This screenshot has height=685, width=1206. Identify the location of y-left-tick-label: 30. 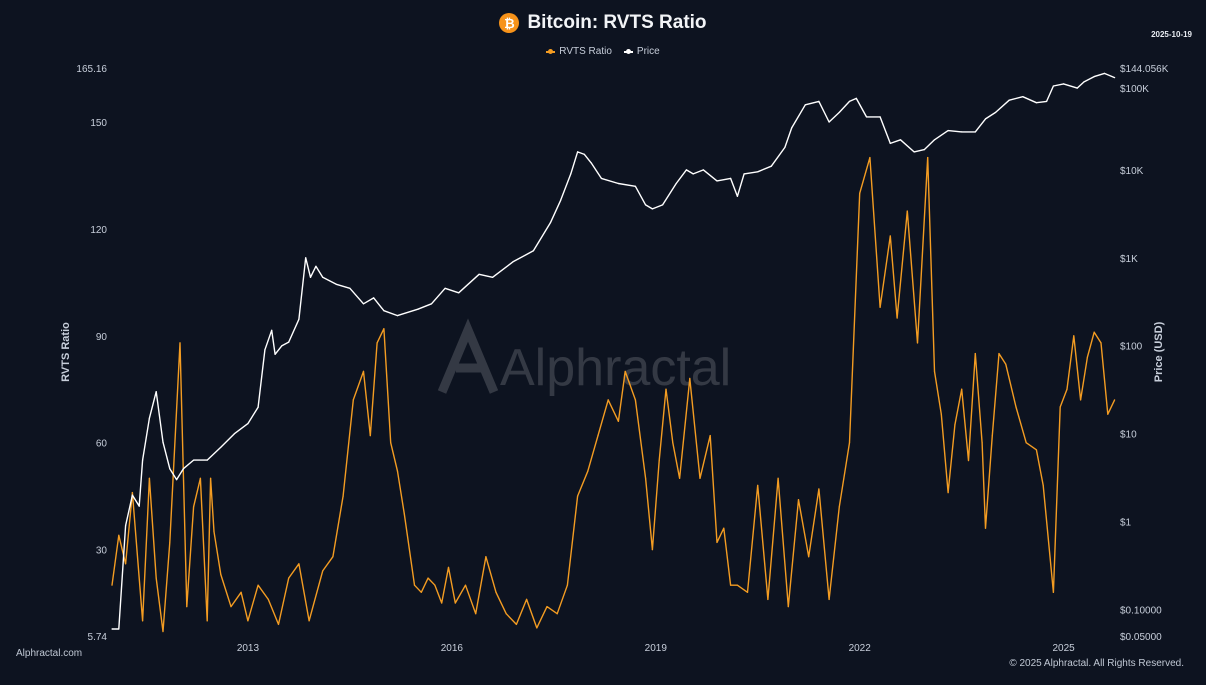
(102, 551).